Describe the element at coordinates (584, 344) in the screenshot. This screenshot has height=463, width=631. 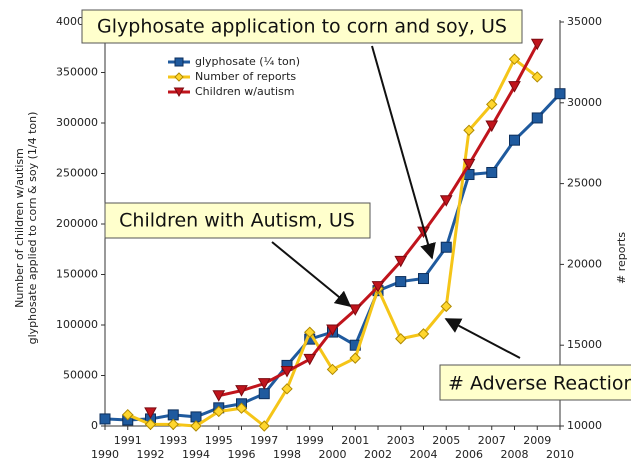
I see `y2-tick-label: 15000` at that location.